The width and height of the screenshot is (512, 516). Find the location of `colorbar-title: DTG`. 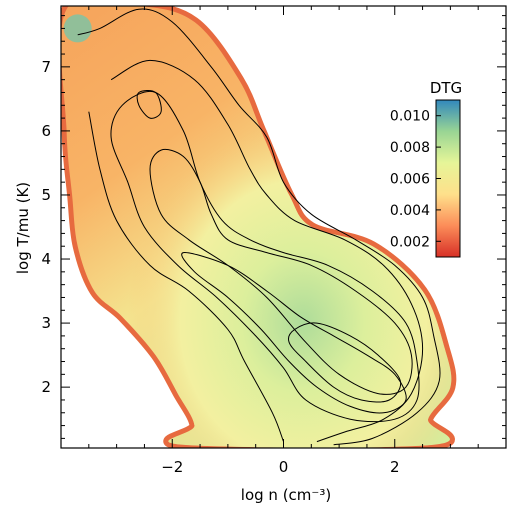

colorbar-title: DTG is located at coordinates (446, 88).